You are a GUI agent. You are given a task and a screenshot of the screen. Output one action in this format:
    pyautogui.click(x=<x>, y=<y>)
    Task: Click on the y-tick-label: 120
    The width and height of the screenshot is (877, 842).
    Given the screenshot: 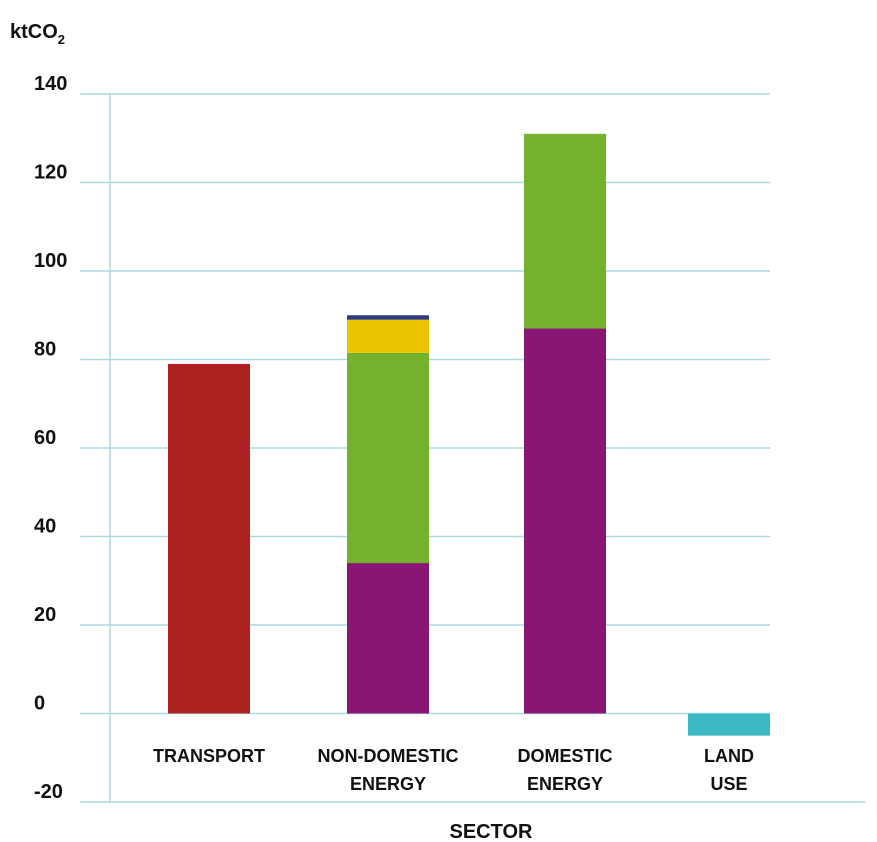 What is the action you would take?
    pyautogui.click(x=50, y=173)
    